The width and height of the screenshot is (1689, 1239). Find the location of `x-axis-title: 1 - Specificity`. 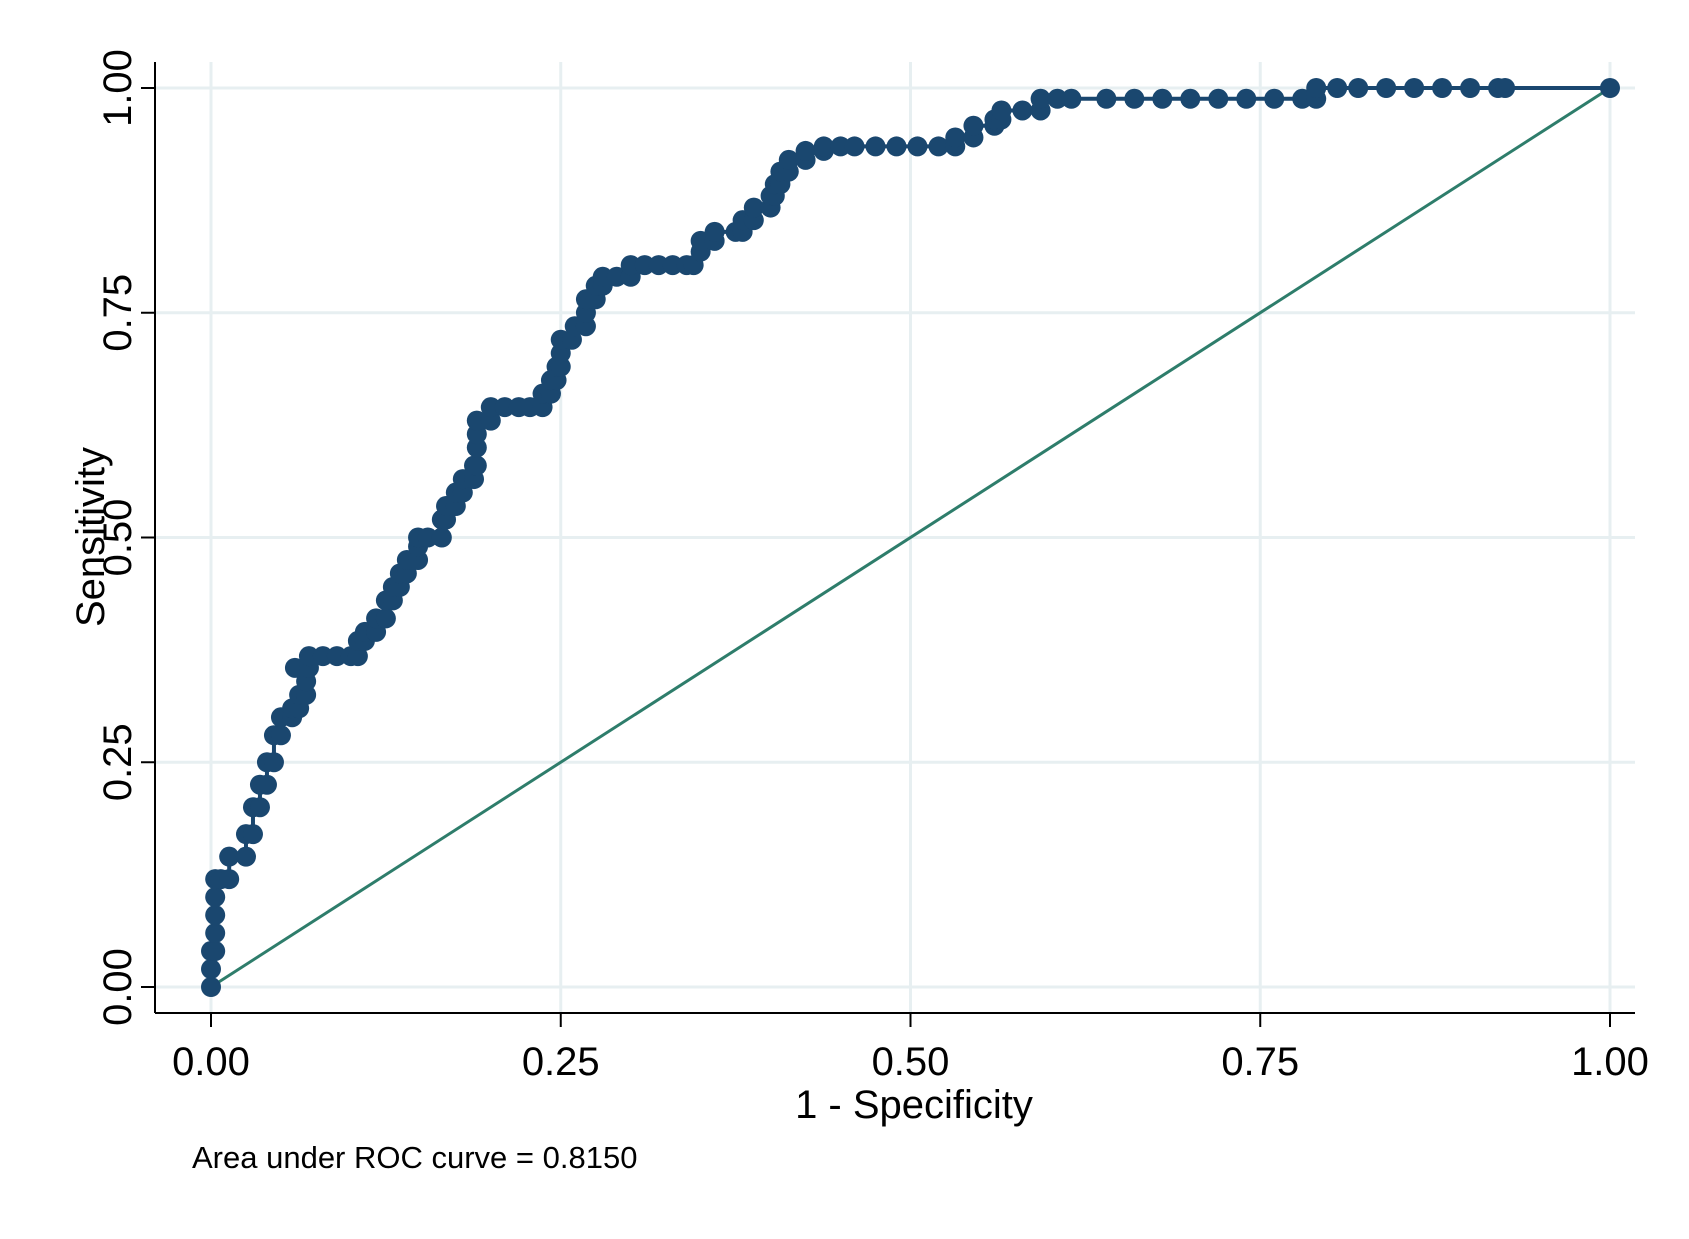

x-axis-title: 1 - Specificity is located at coordinates (914, 1105).